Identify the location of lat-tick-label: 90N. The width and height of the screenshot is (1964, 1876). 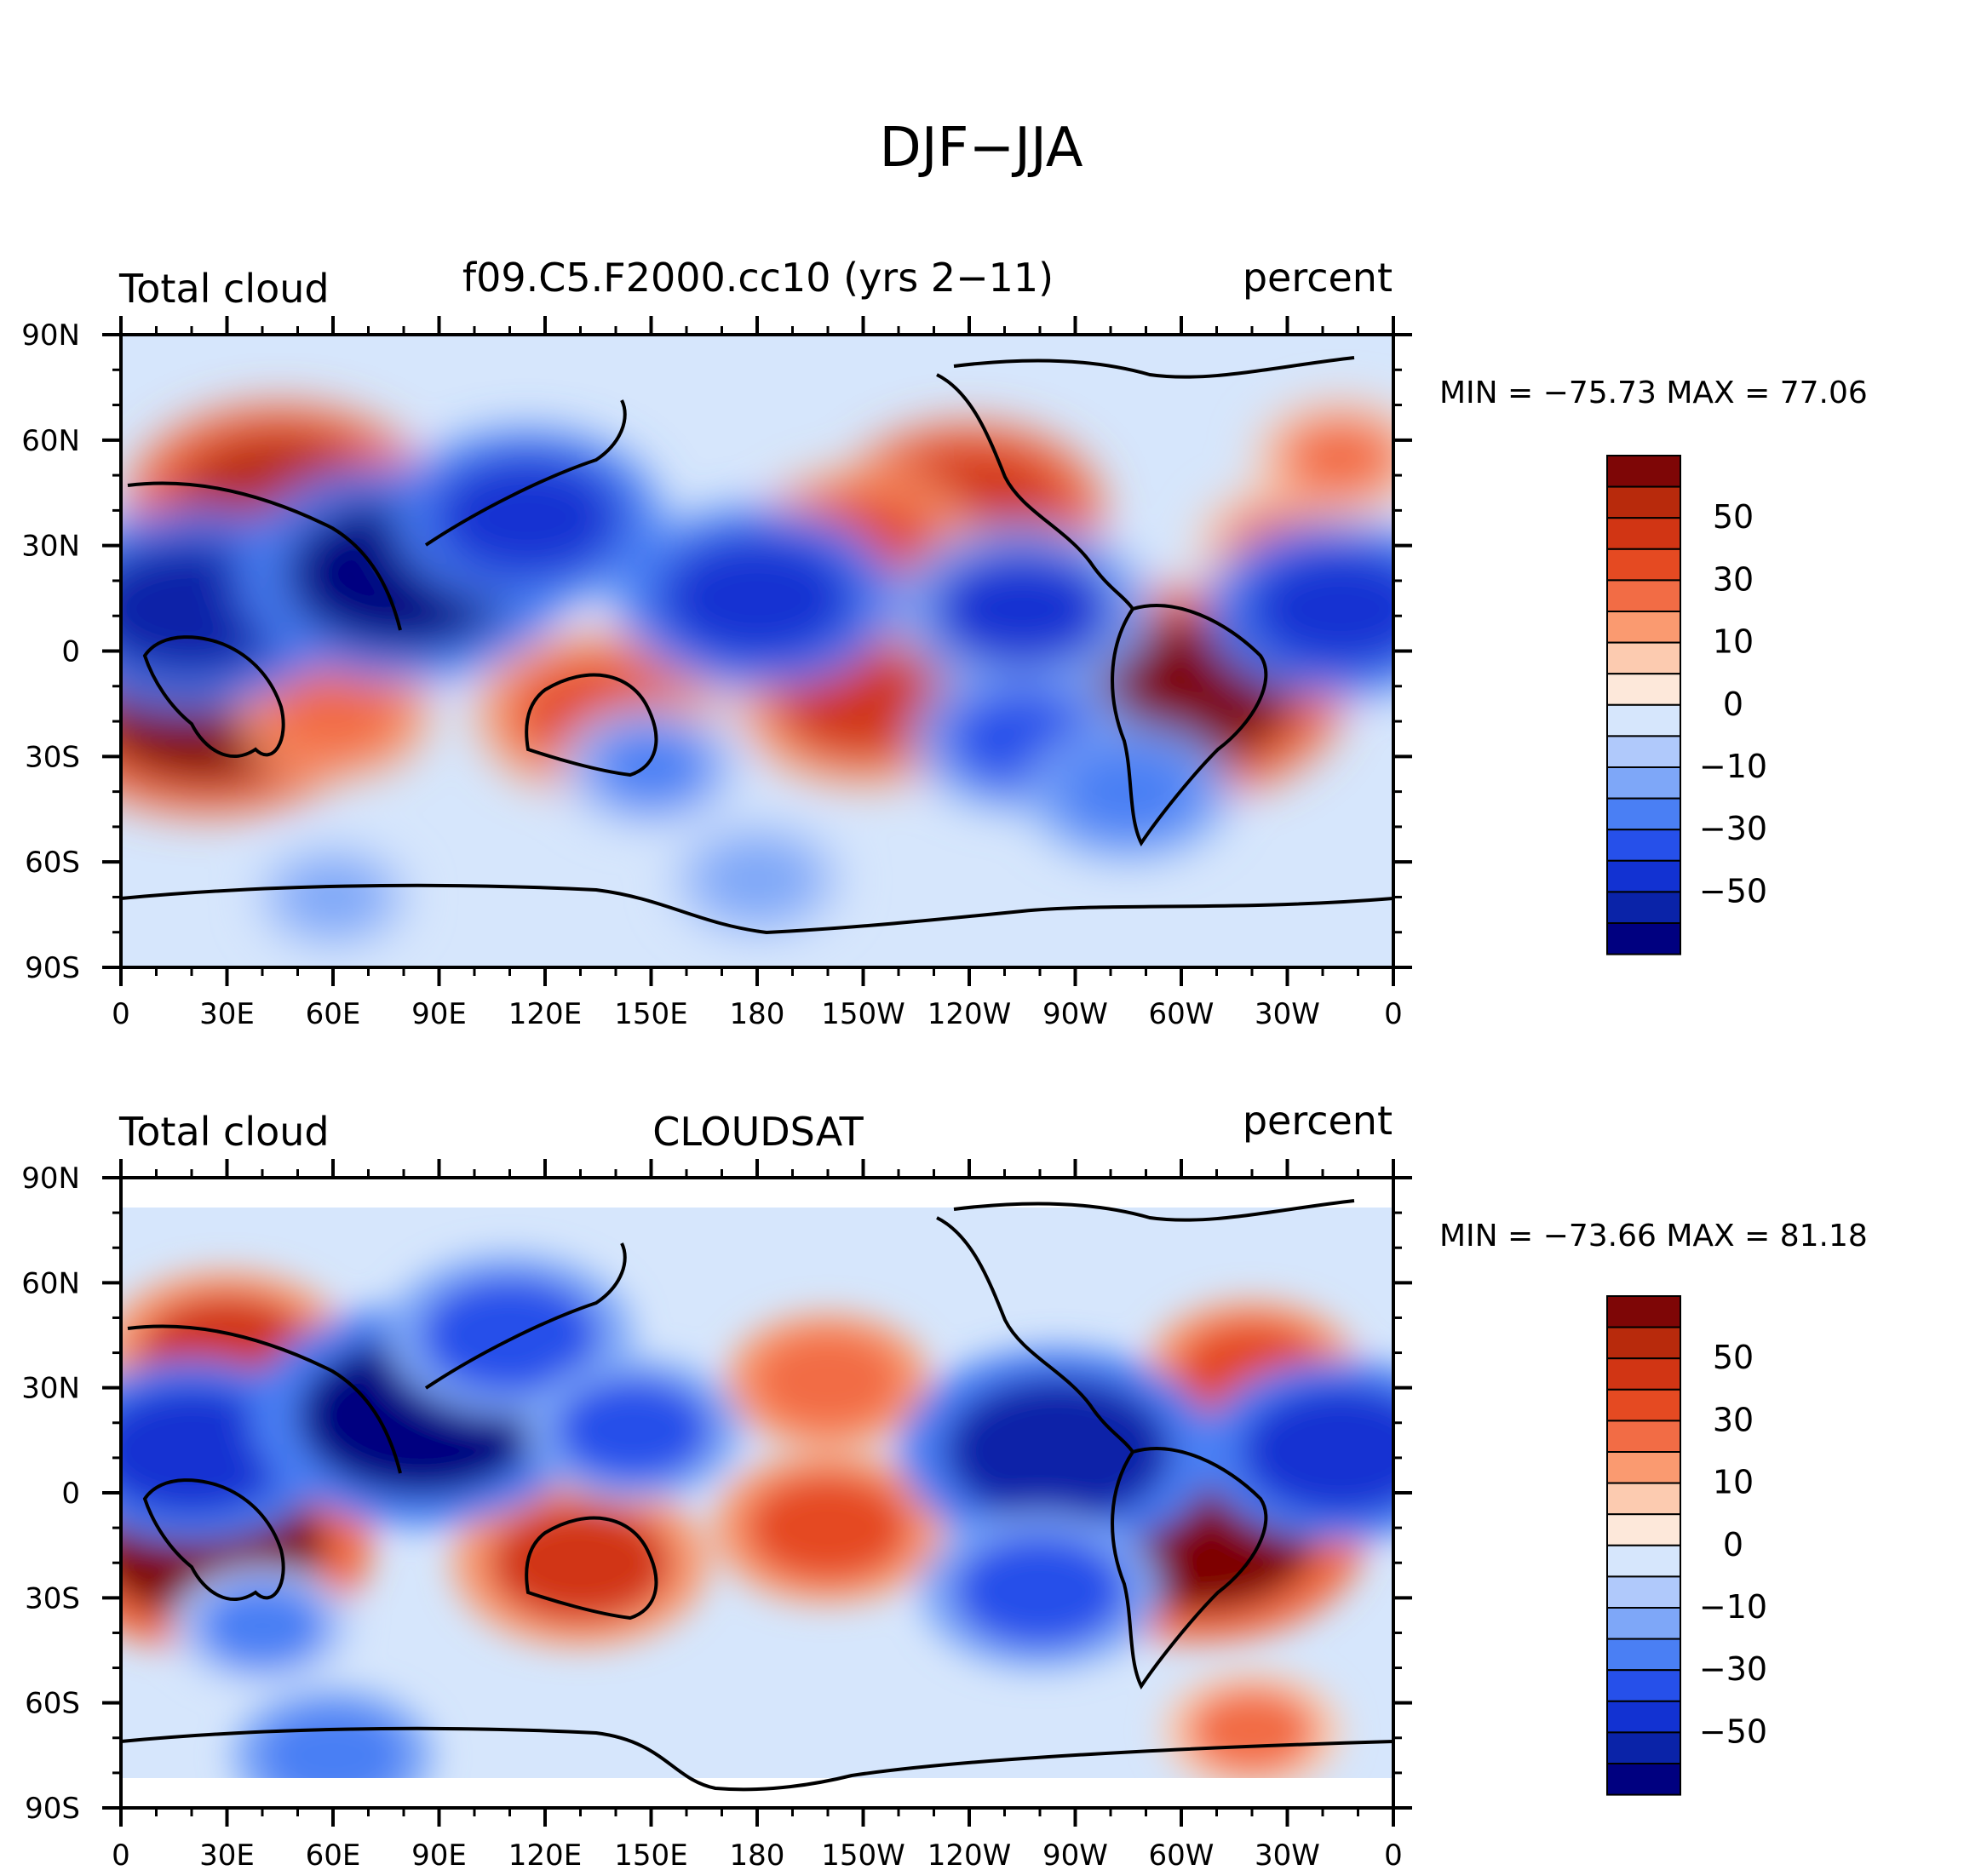
(50, 335).